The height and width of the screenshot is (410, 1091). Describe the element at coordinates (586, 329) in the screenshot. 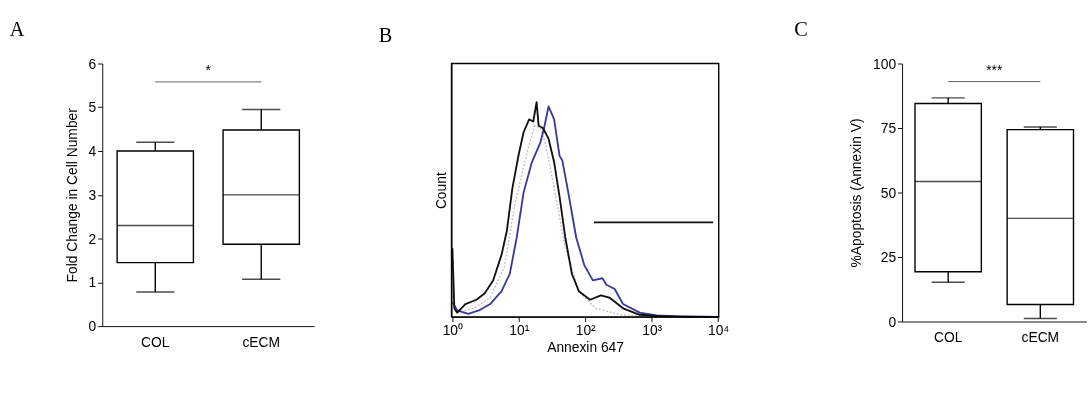

I see `x-tick-label: 10²` at that location.